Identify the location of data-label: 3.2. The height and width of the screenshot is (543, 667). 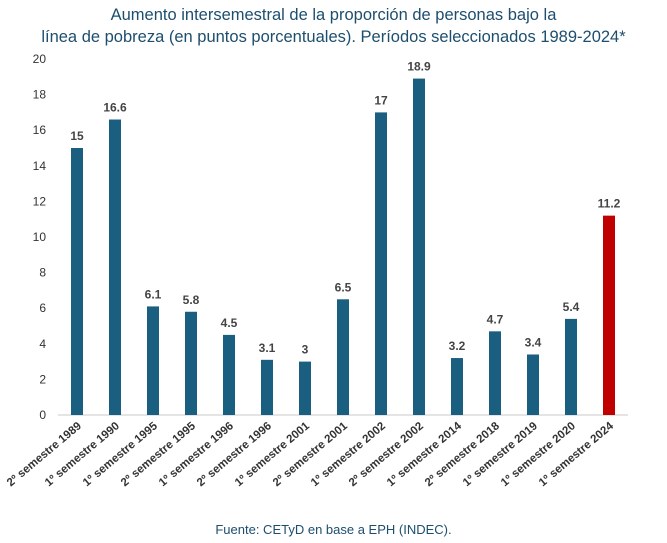
(457, 346).